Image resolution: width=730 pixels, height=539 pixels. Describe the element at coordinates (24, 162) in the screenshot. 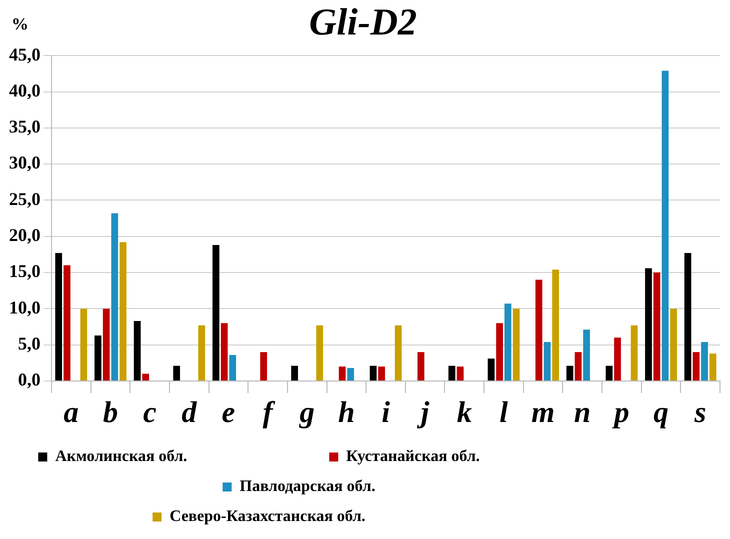

I see `y-tick-label: 30,0` at that location.